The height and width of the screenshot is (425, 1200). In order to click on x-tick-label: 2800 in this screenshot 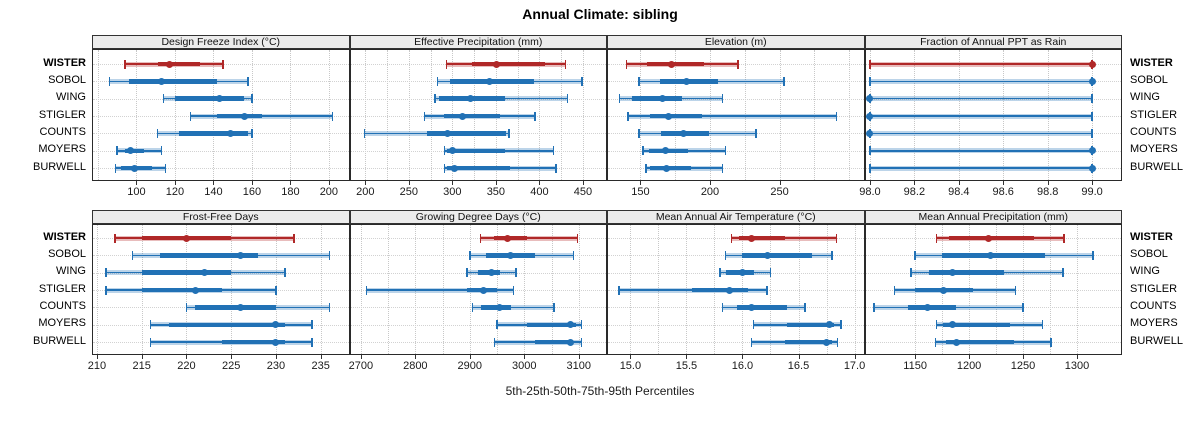, I will do `click(415, 366)`.